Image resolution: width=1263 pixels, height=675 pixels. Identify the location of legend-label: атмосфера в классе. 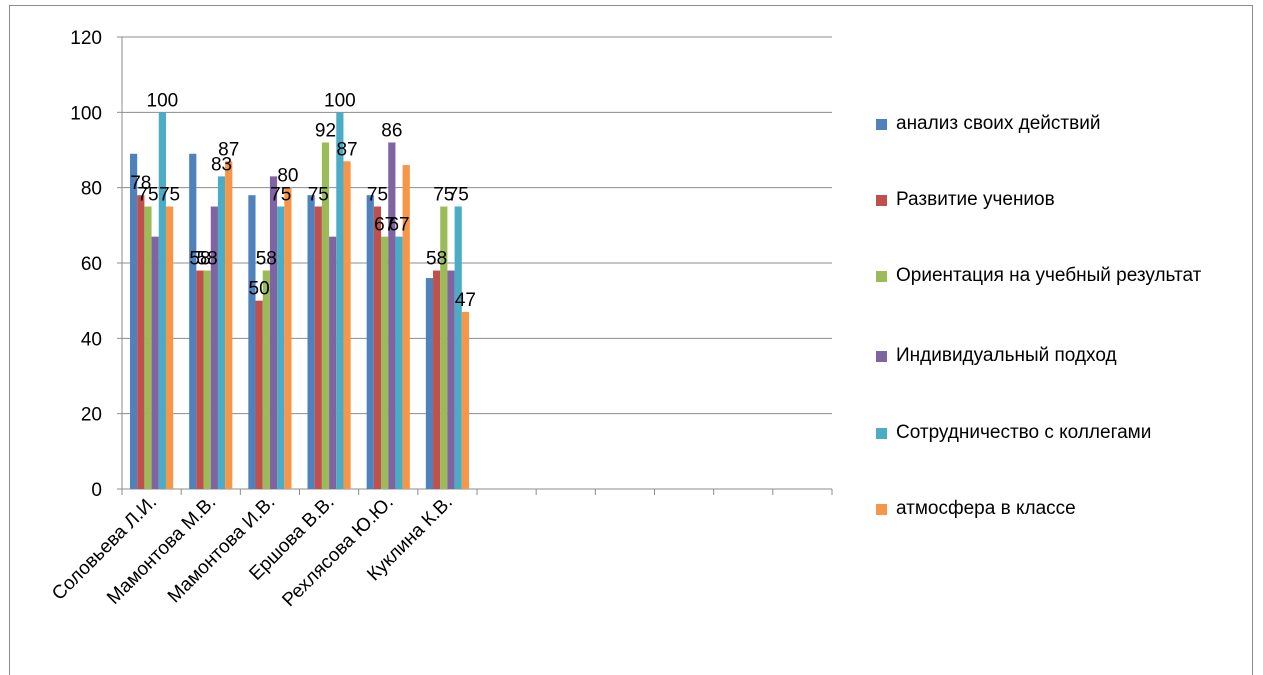
(986, 508).